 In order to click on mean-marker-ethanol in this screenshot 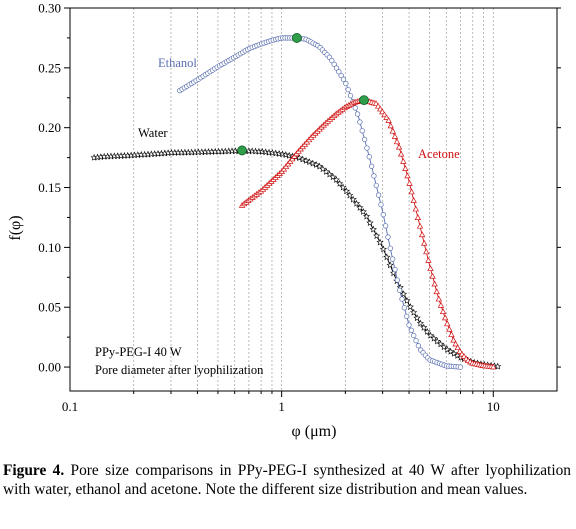, I will do `click(296, 37)`.